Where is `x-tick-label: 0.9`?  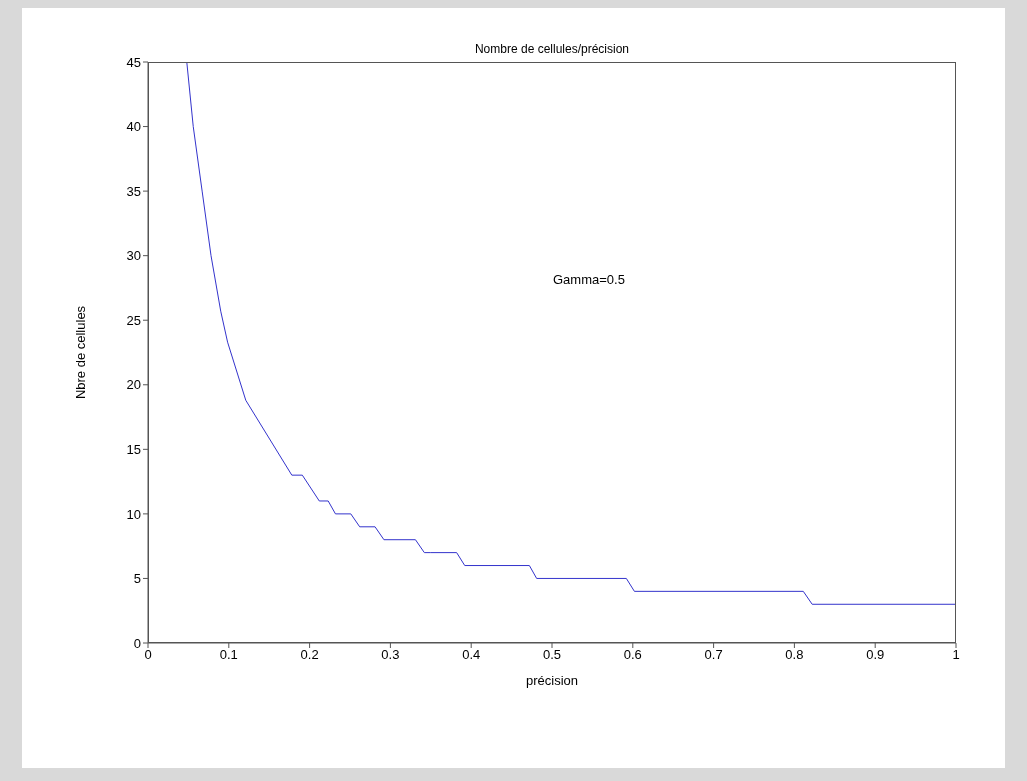
x-tick-label: 0.9 is located at coordinates (875, 655).